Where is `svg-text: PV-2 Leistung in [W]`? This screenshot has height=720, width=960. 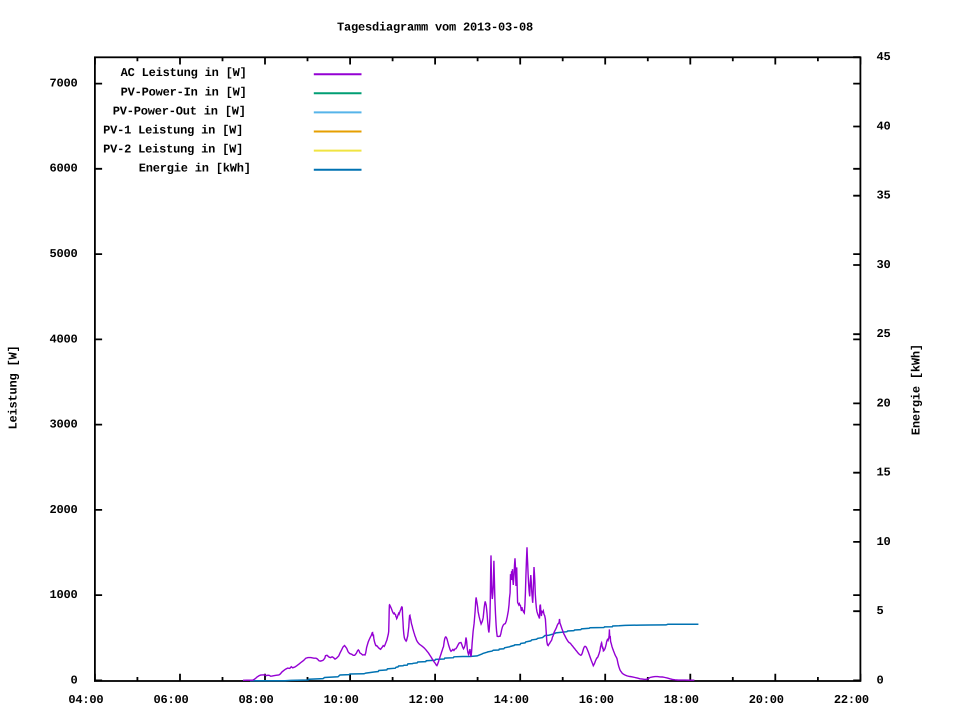
svg-text: PV-2 Leistung in [W] is located at coordinates (173, 150).